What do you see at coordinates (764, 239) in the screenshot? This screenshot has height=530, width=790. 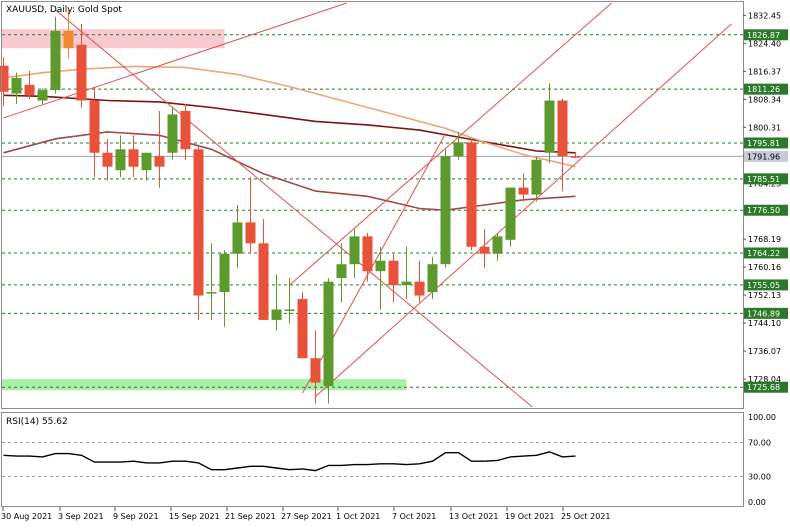 I see `price-tick-label: 1768.19` at bounding box center [764, 239].